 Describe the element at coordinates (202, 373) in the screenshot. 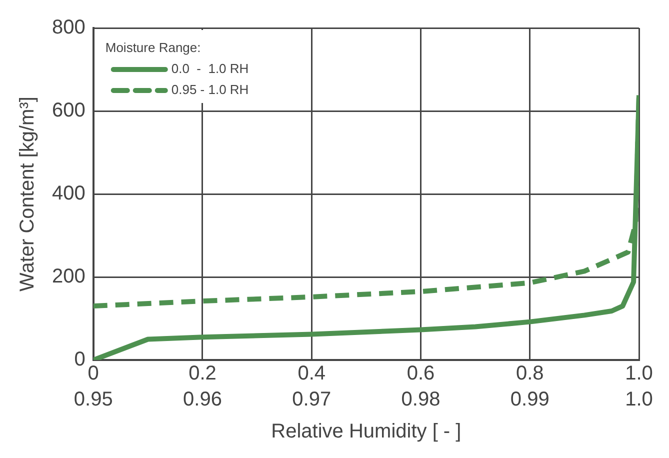

I see `x-tick-label: 0.2` at that location.